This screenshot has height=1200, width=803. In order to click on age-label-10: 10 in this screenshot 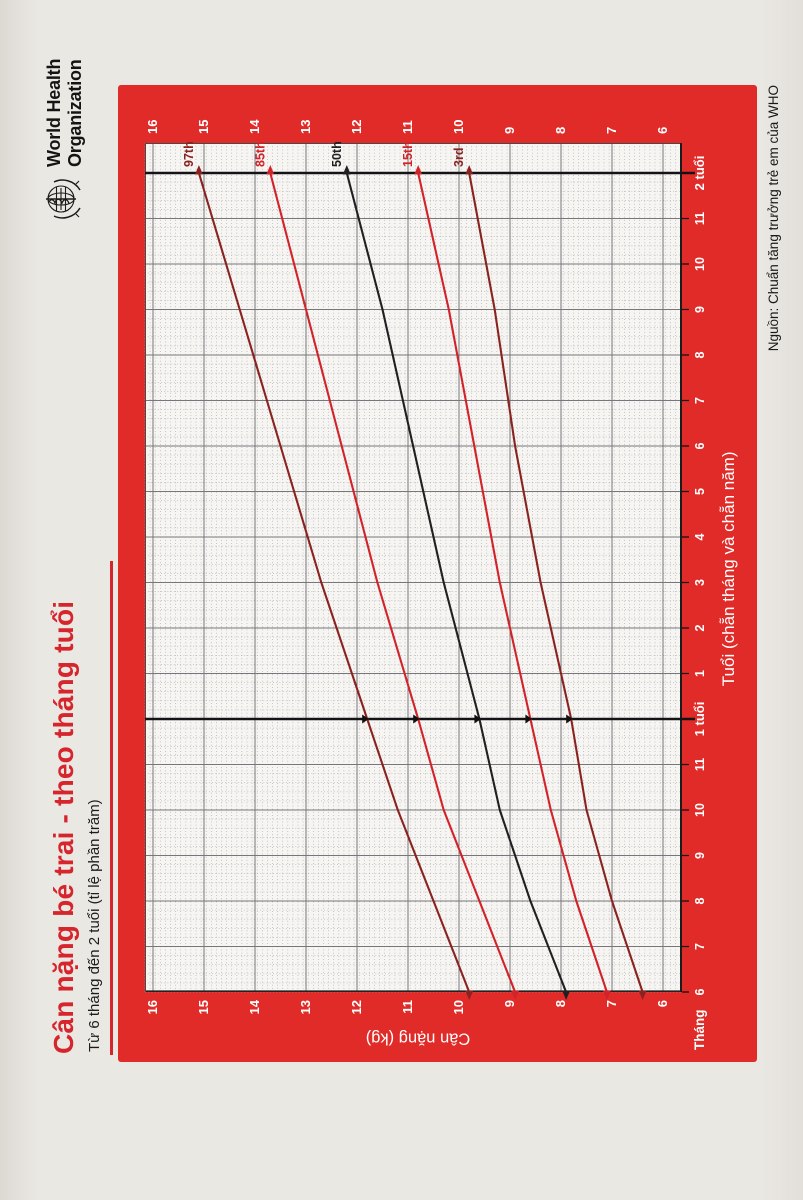, I will do `click(700, 810)`.